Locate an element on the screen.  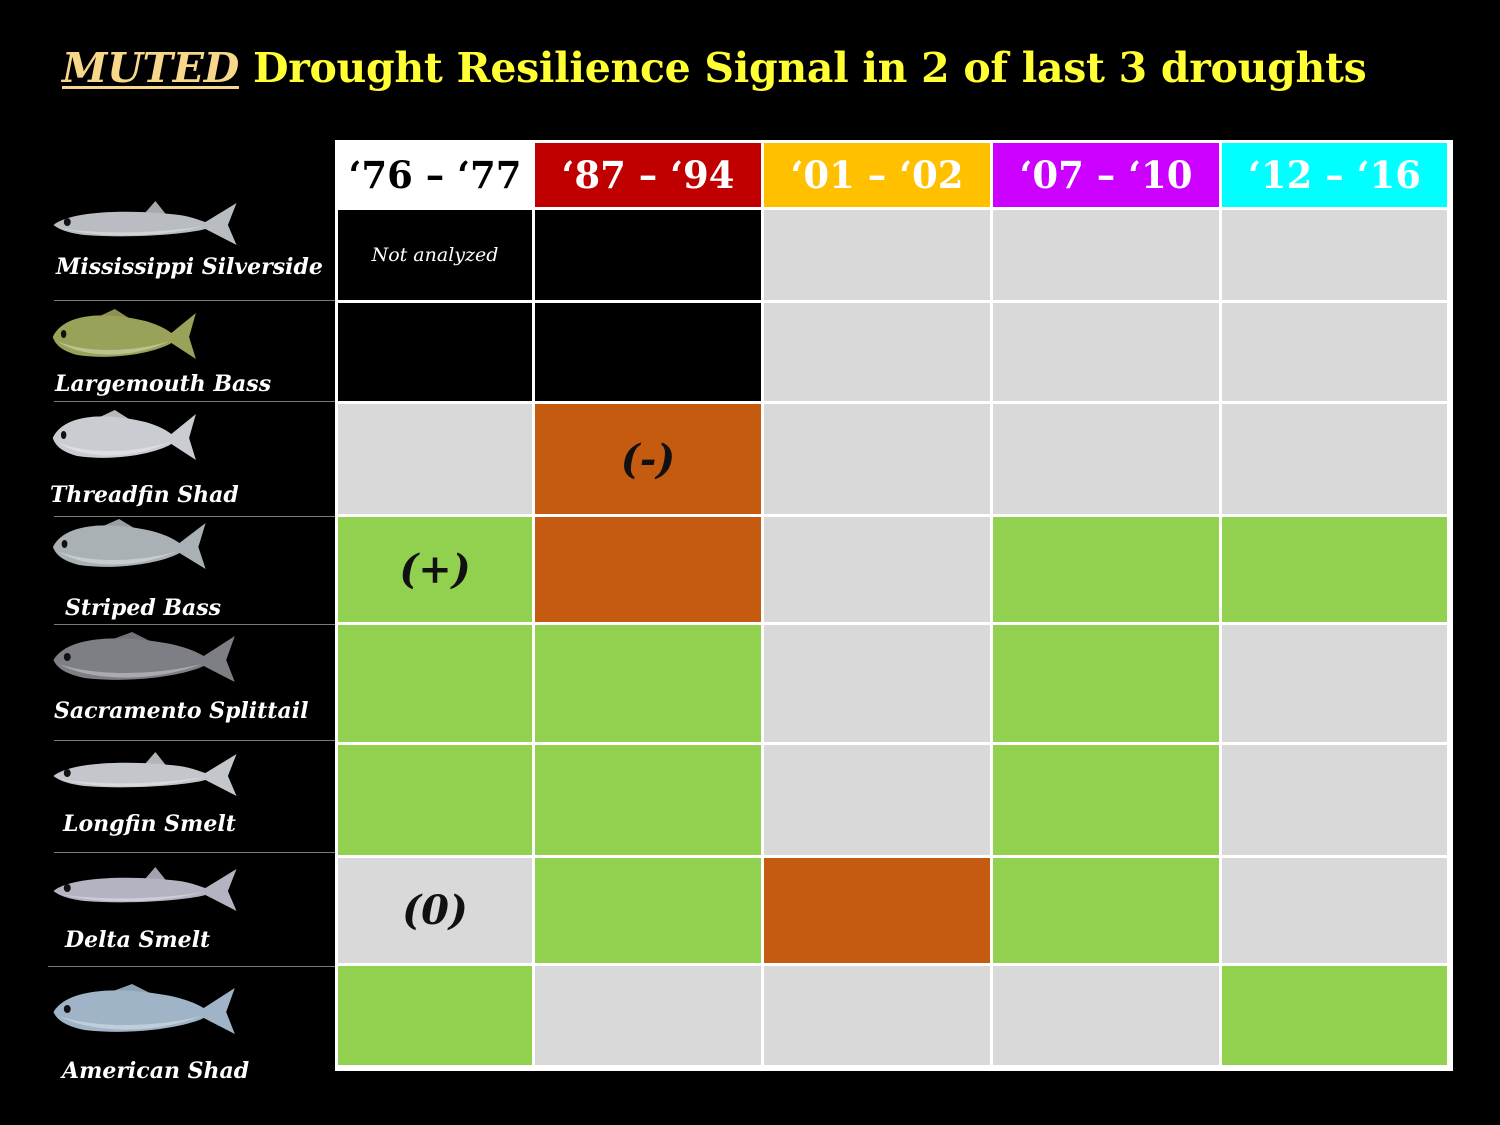
not-analyzed-note: Not analyzed is located at coordinates (435, 255).